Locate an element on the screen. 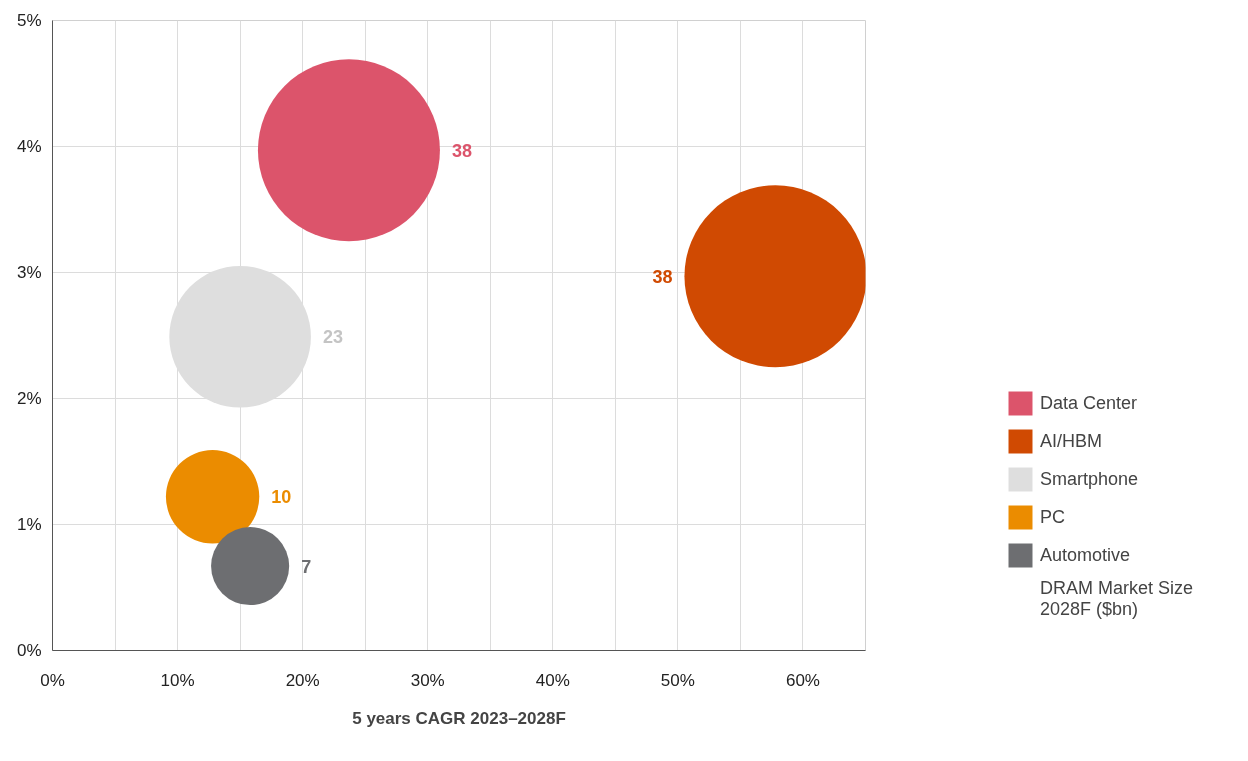  x-tick-label: 20% is located at coordinates (302, 680).